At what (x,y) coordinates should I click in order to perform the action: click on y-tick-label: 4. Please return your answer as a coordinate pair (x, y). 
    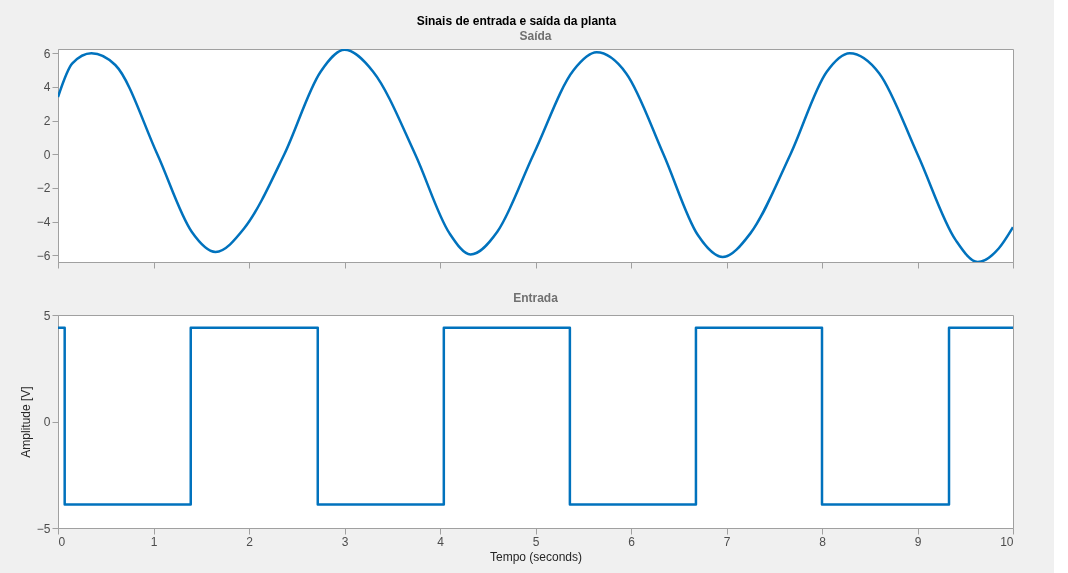
    Looking at the image, I should click on (47, 87).